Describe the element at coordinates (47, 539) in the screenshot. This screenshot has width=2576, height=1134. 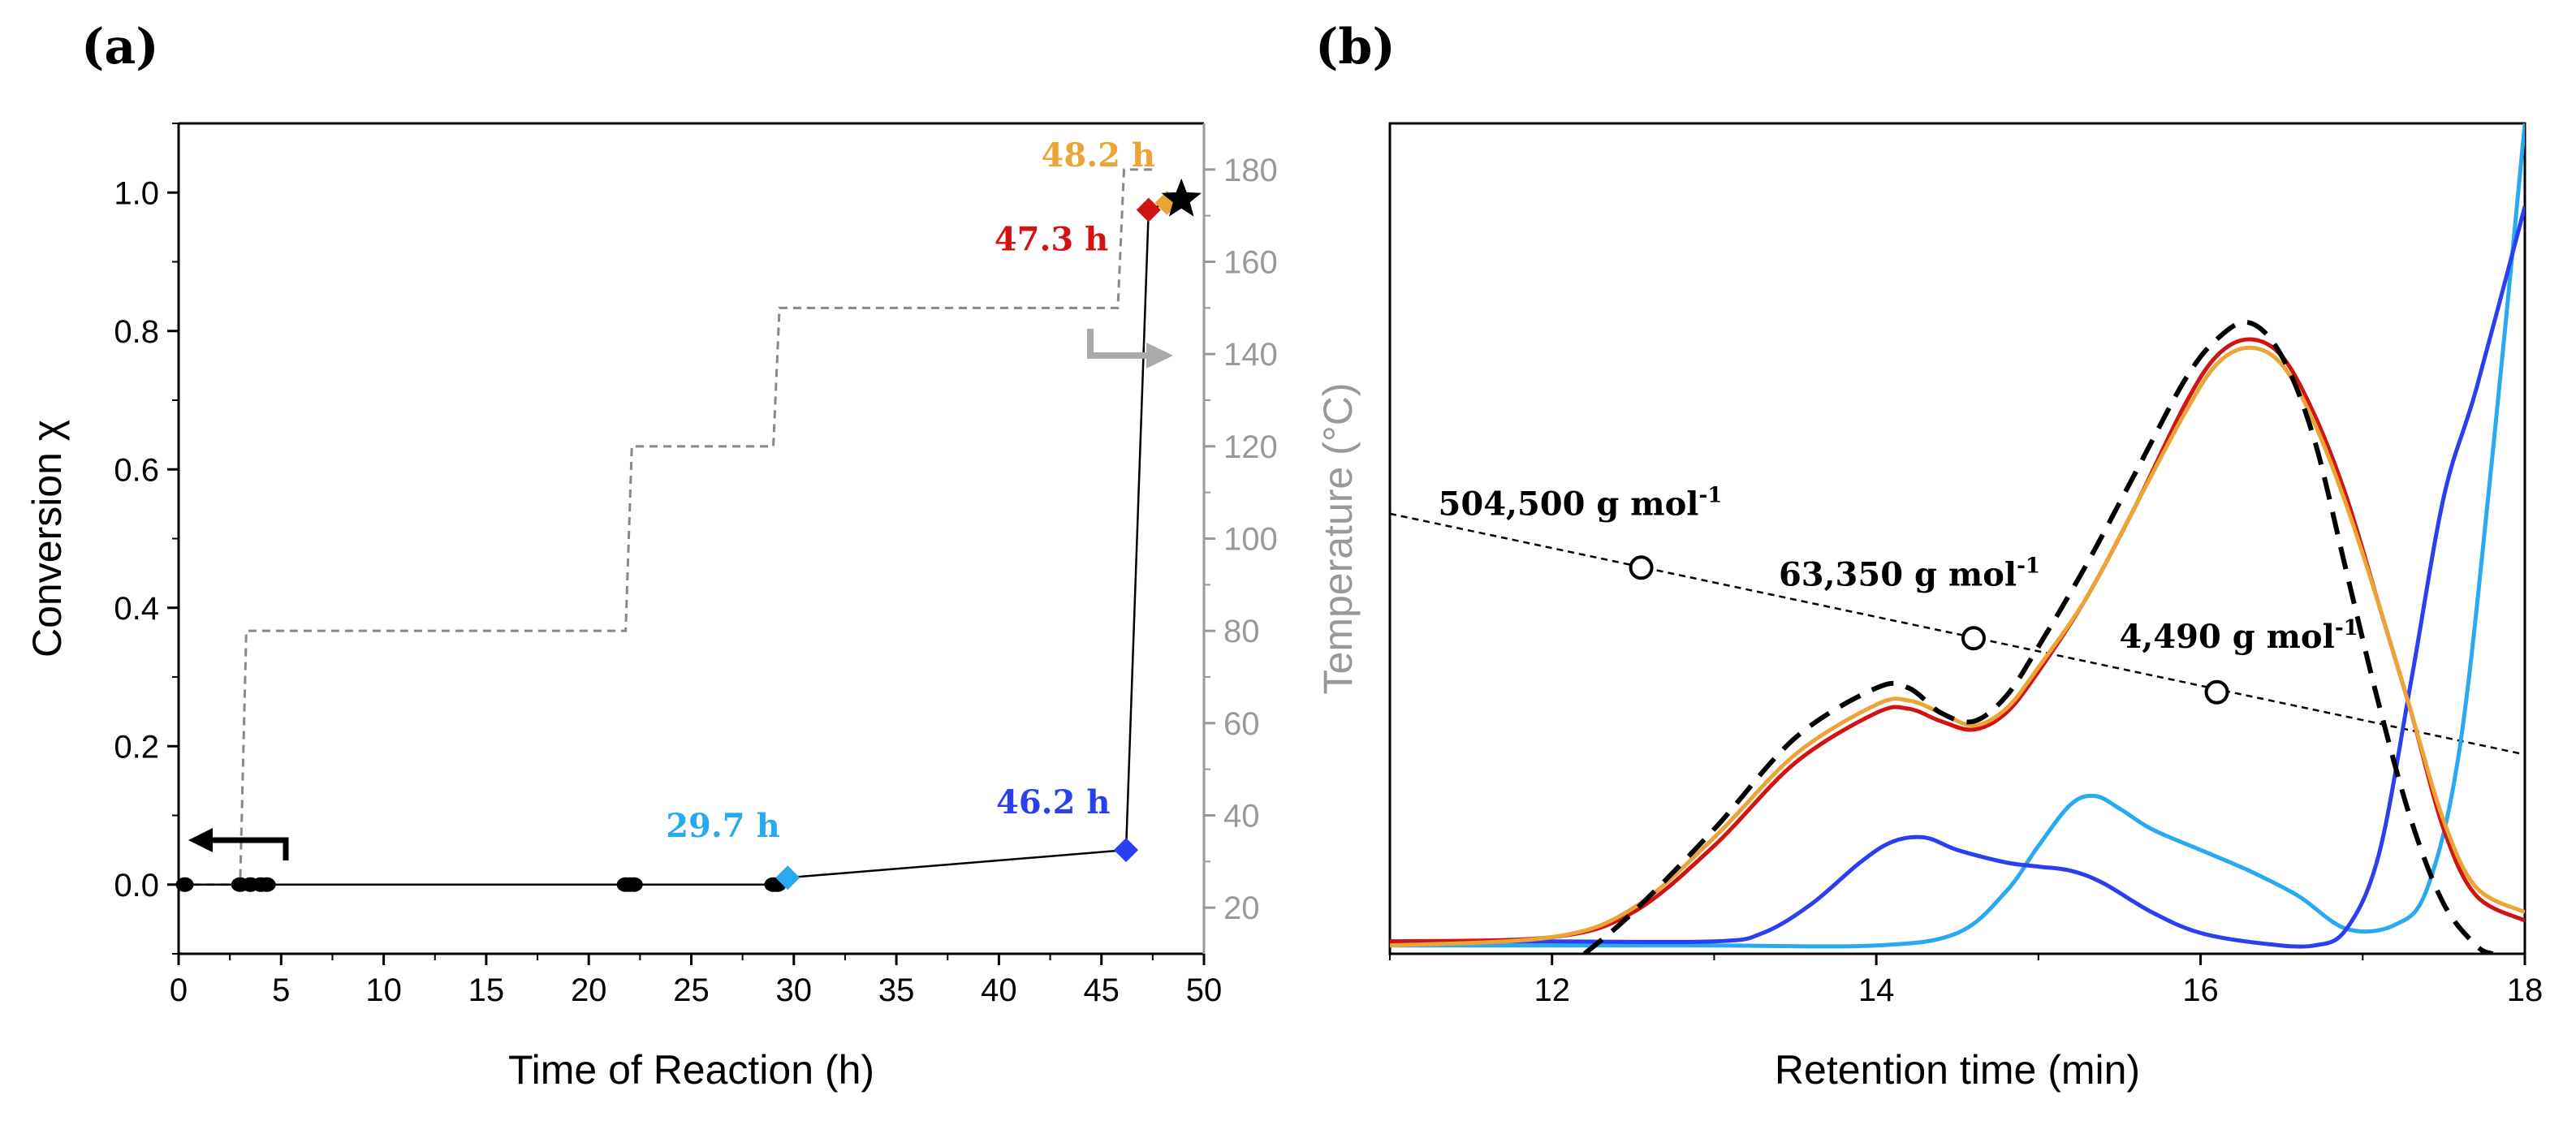
I see `y-axis-label: Conversion χ` at that location.